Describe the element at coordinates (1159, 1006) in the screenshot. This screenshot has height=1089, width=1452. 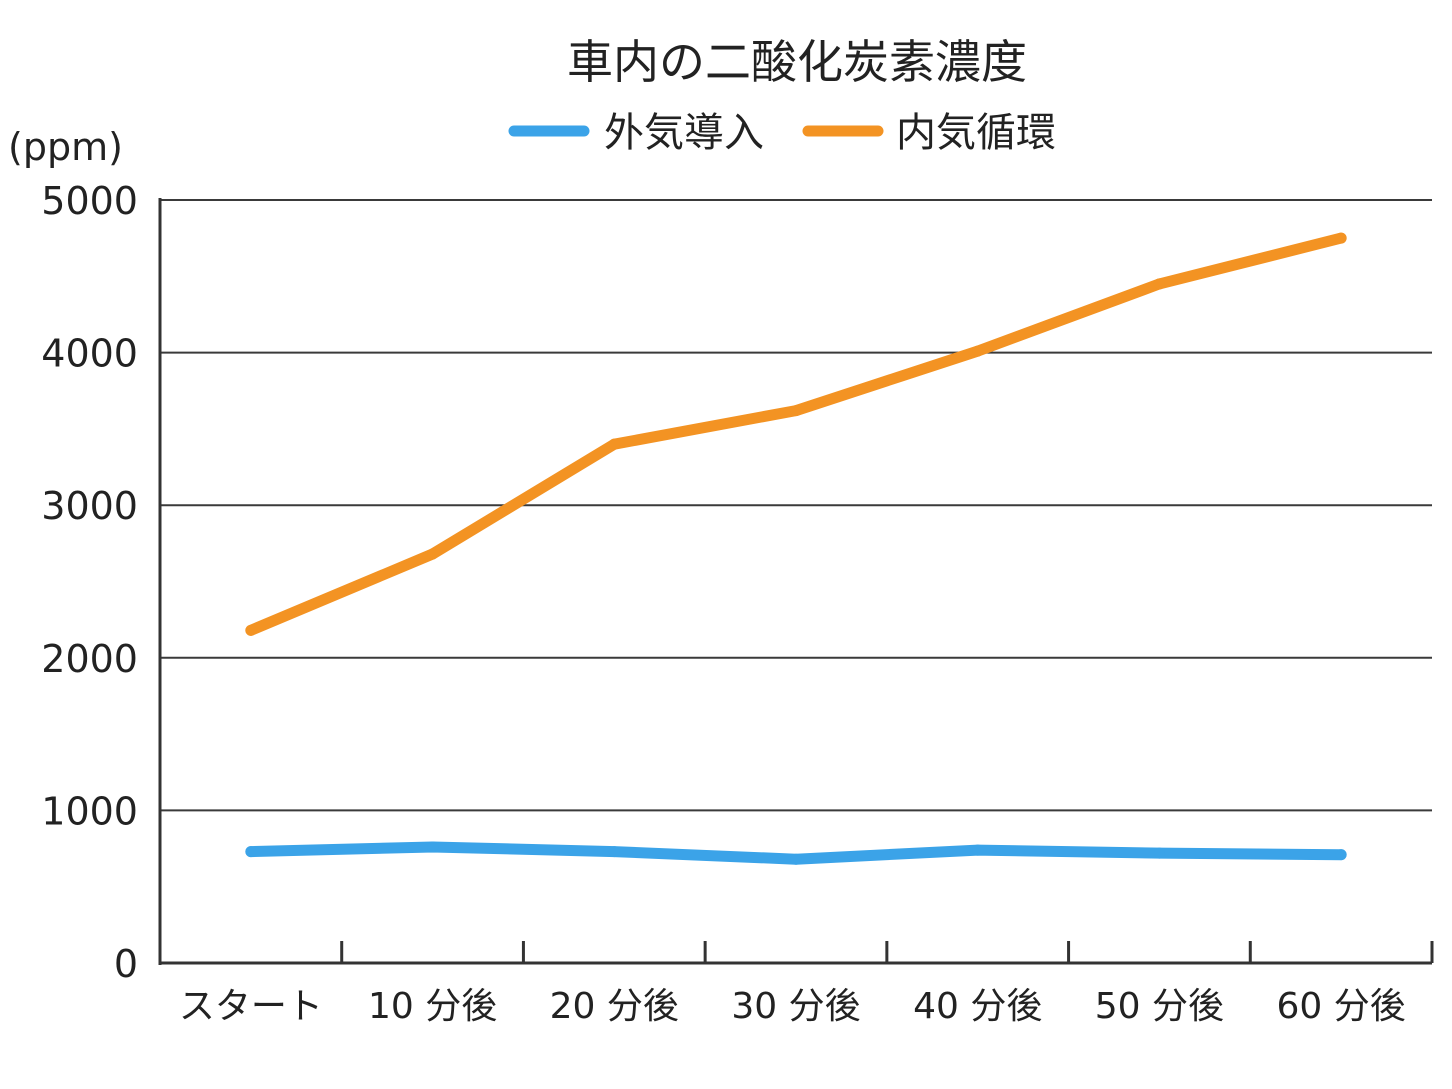
I see `x-tick-label-5: 50 分後` at that location.